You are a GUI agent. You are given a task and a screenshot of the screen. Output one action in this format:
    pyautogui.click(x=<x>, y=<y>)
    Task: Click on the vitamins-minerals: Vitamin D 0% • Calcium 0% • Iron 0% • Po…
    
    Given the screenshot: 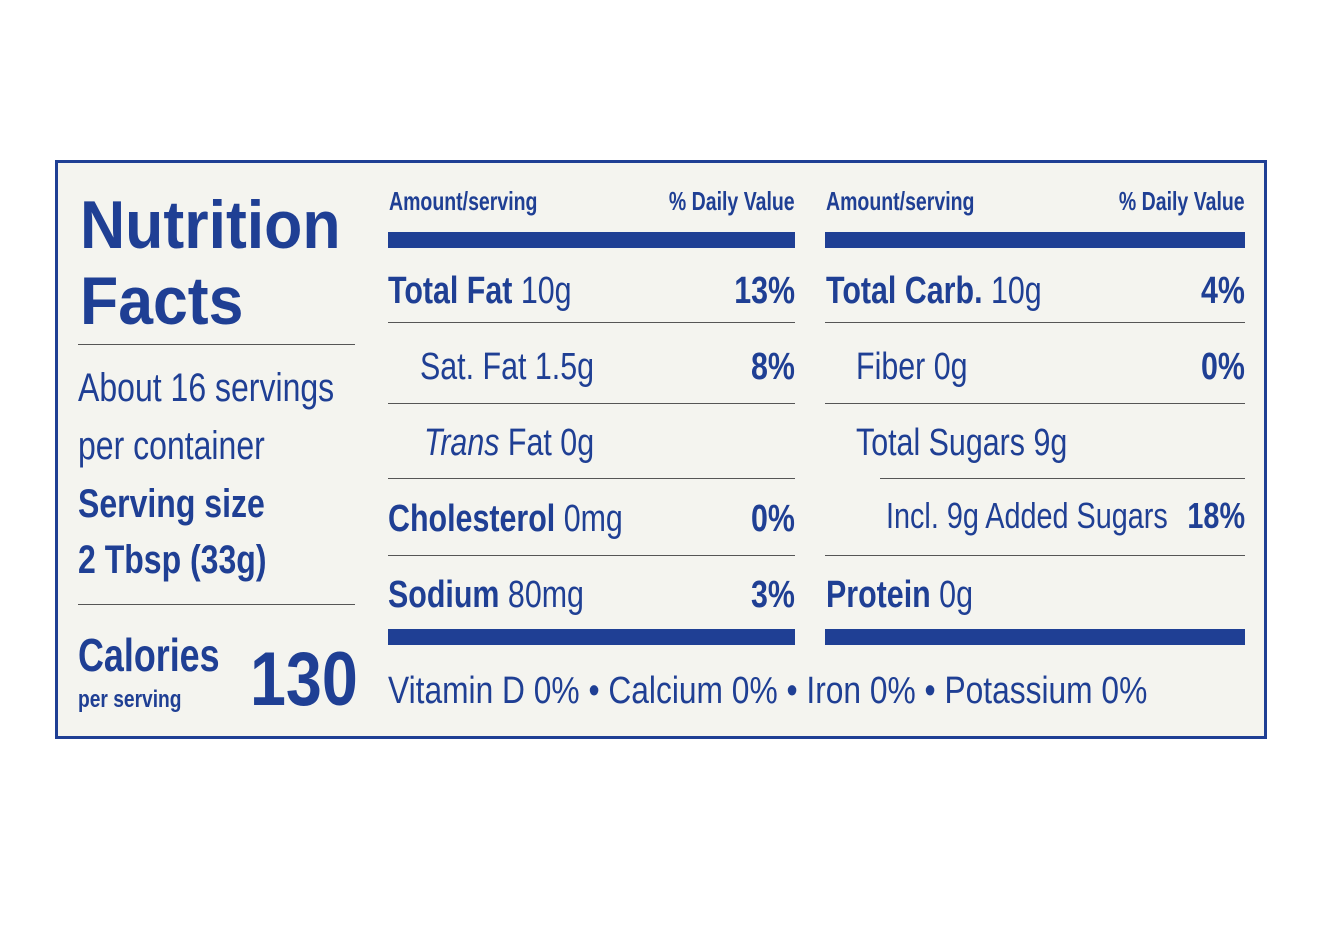 What is the action you would take?
    pyautogui.click(x=768, y=691)
    